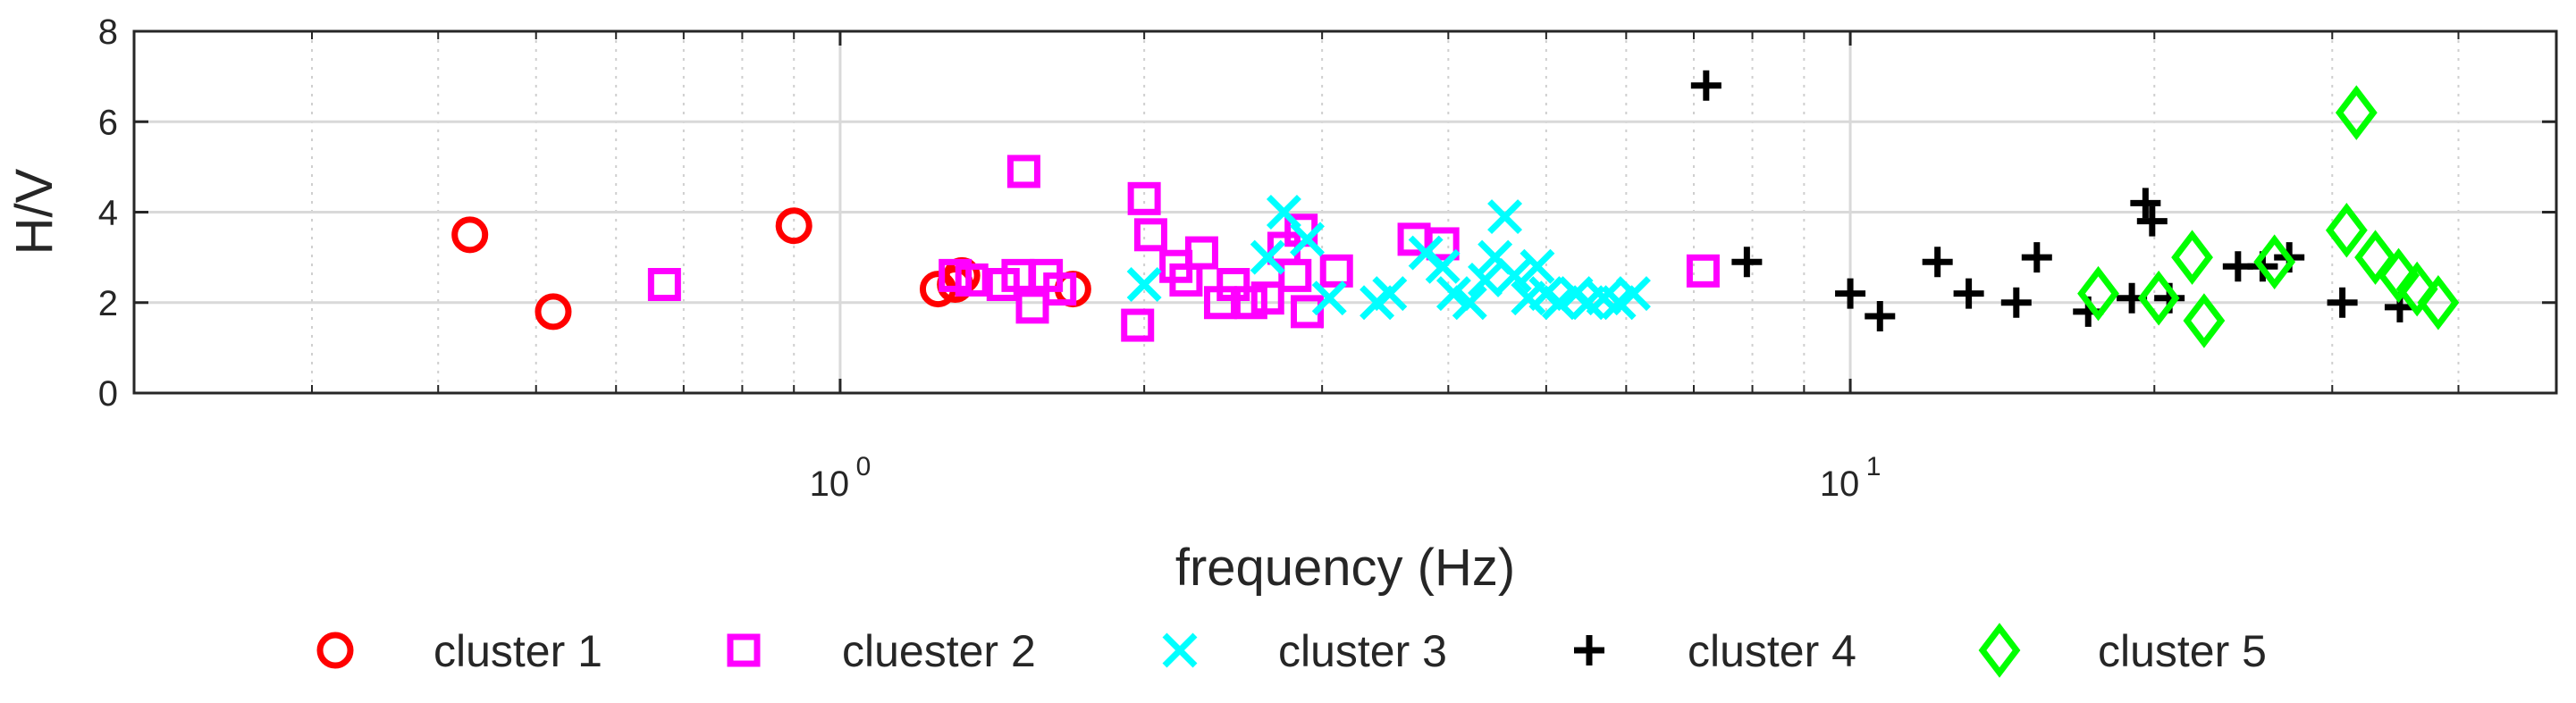 Image resolution: width=2576 pixels, height=703 pixels. I want to click on legend-item: cluster 1, so click(459, 651).